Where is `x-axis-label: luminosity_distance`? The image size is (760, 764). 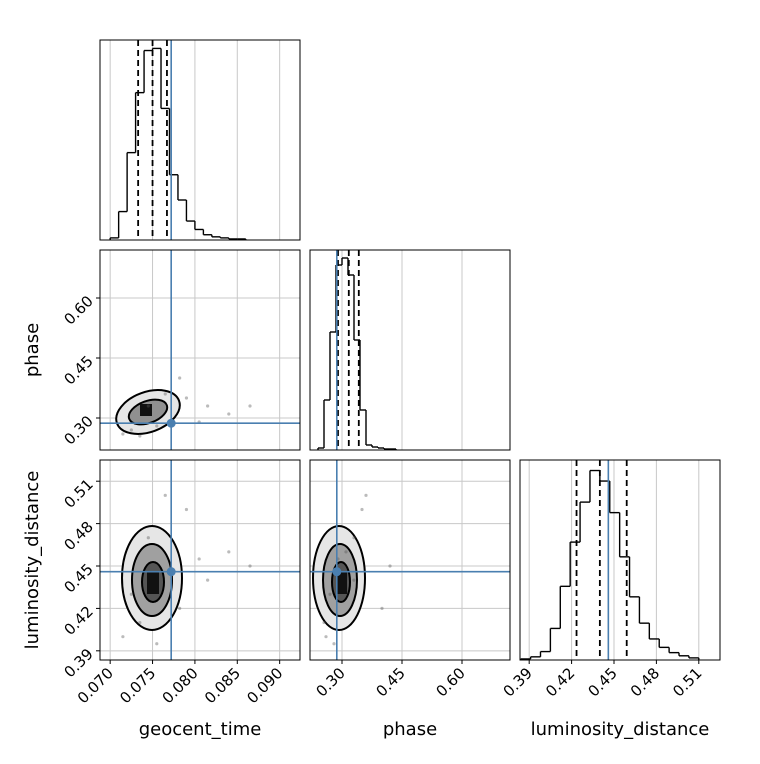
x-axis-label: luminosity_distance is located at coordinates (620, 729).